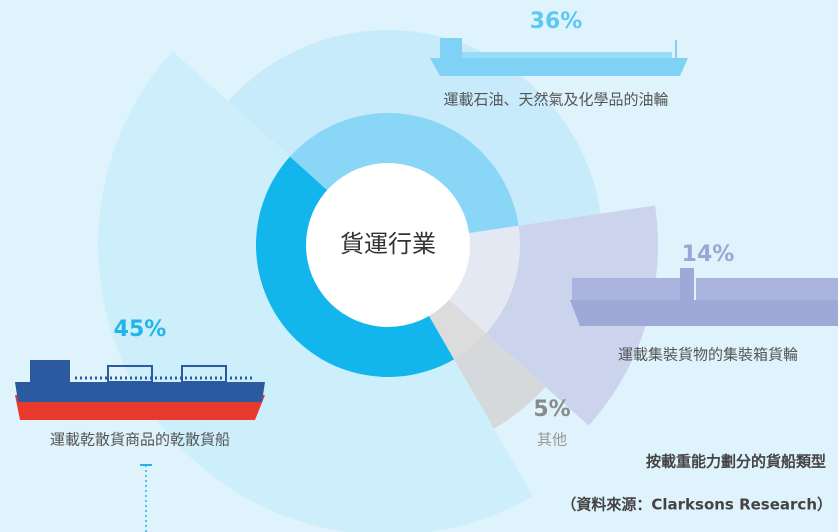 The height and width of the screenshot is (532, 838). What do you see at coordinates (687, 284) in the screenshot?
I see `container-bridge` at bounding box center [687, 284].